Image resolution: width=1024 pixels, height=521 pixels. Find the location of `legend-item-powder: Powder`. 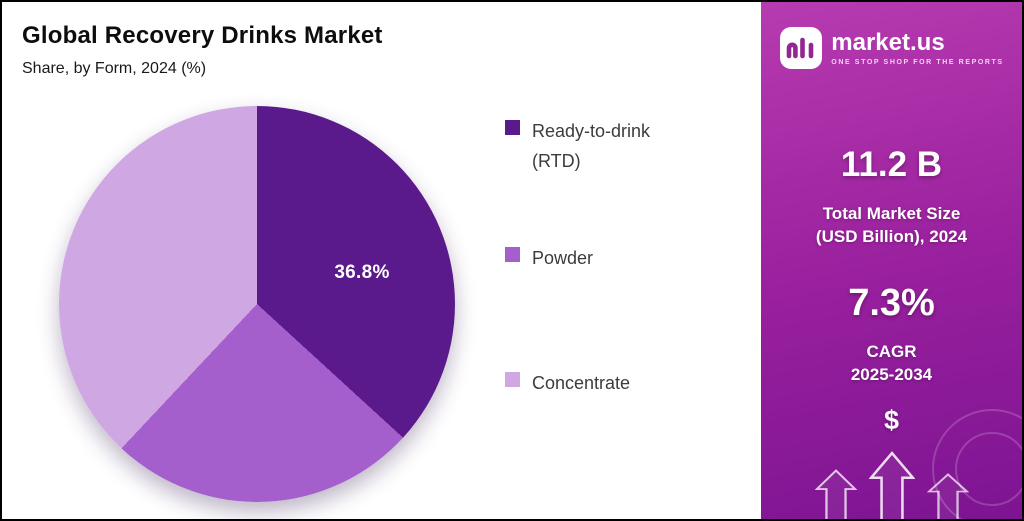

legend-item-powder: Powder is located at coordinates (598, 258).